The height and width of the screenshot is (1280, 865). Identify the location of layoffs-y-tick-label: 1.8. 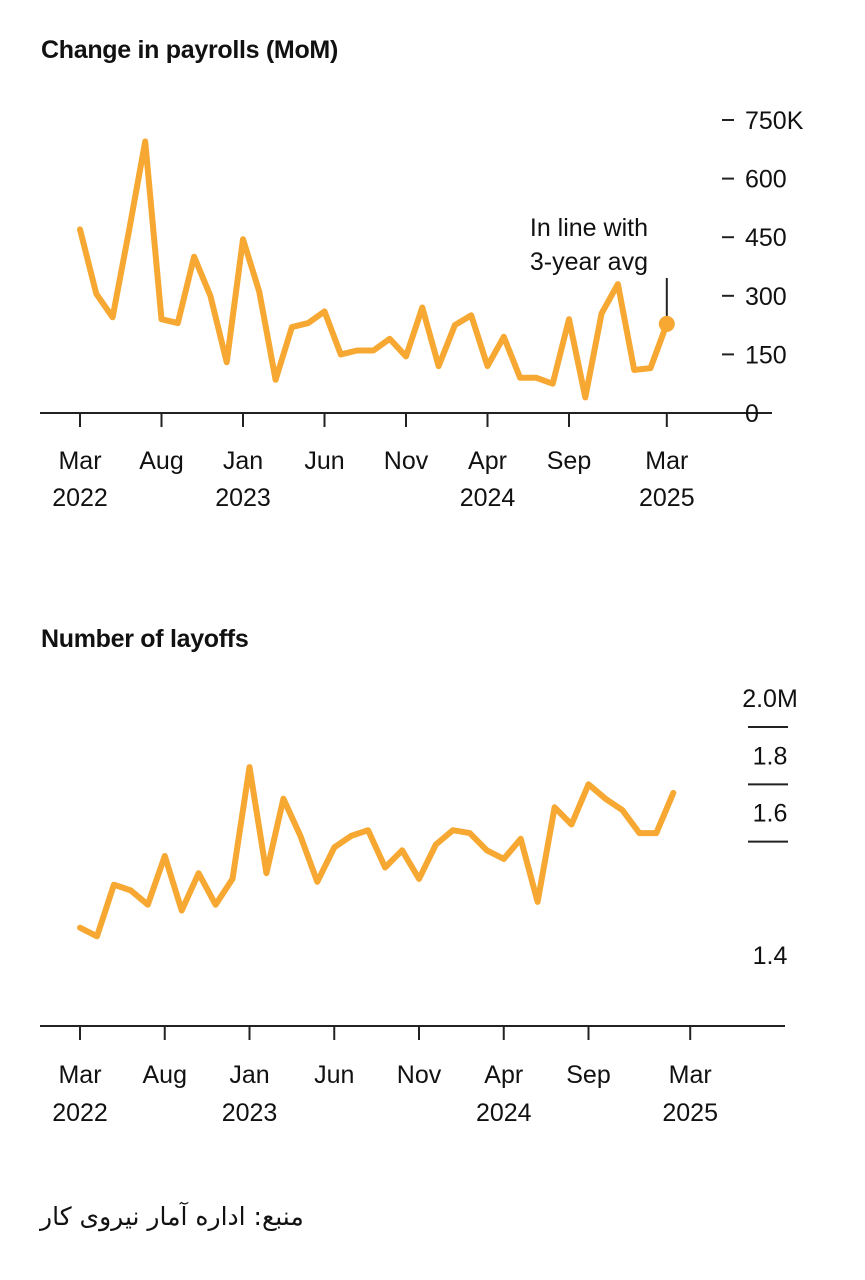
(770, 756).